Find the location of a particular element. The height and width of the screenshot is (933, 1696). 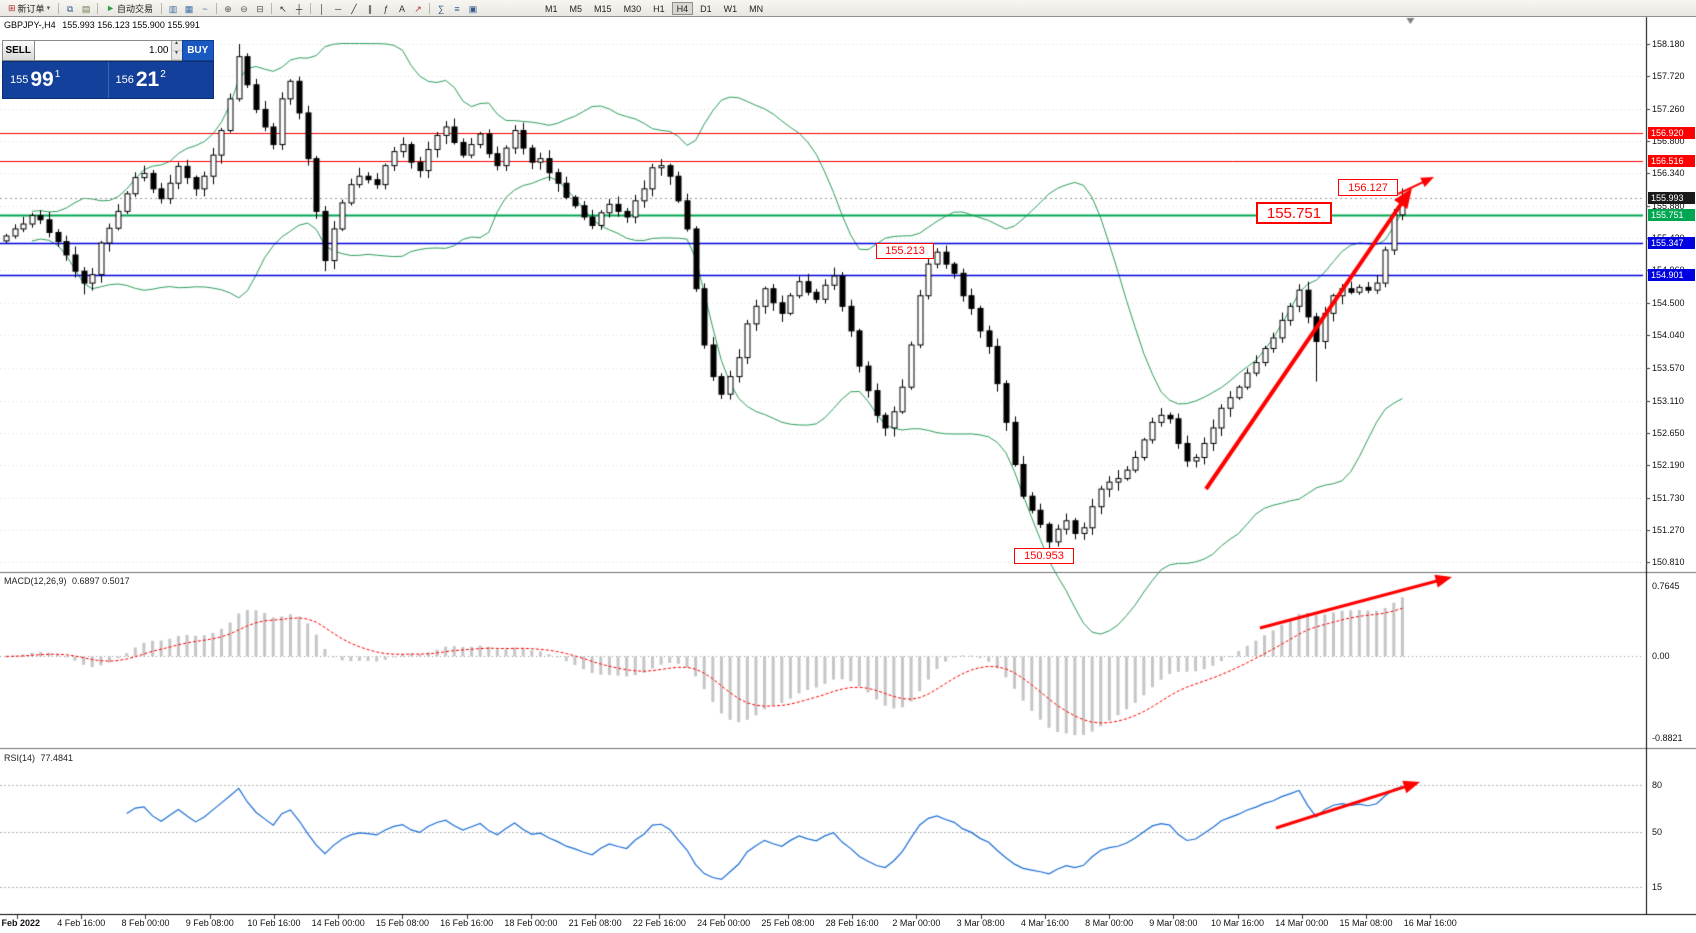

time-axis-label: 10 Feb 16:00 is located at coordinates (274, 923).